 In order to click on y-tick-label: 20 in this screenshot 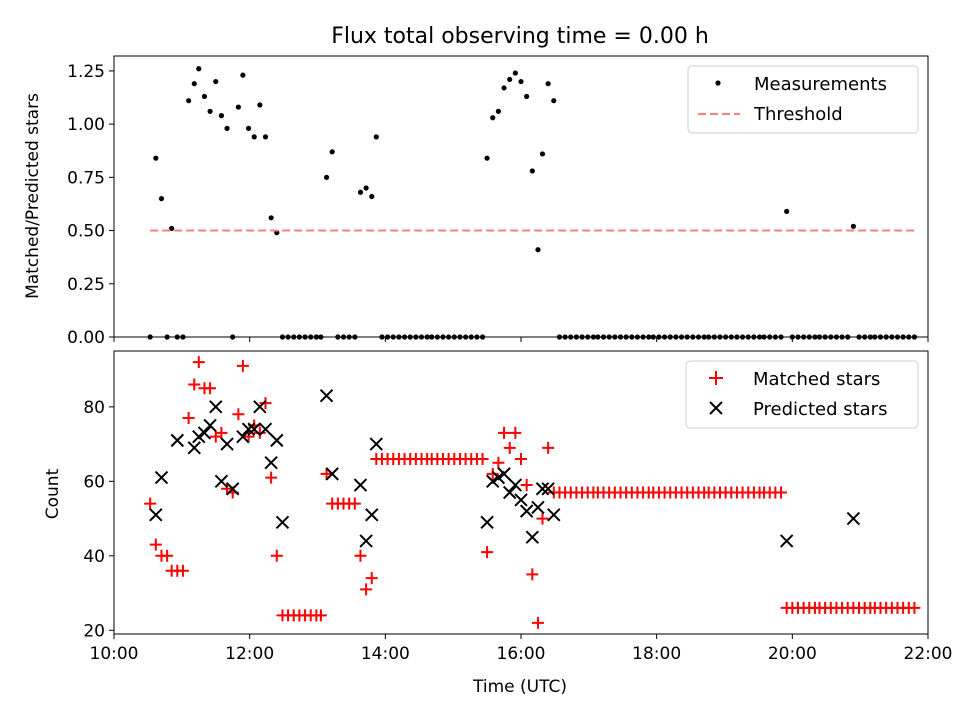, I will do `click(94, 631)`.